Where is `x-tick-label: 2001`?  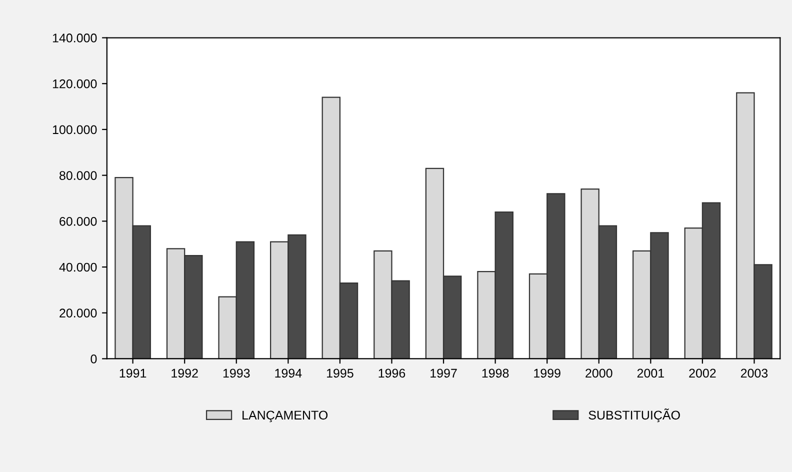
x-tick-label: 2001 is located at coordinates (650, 373).